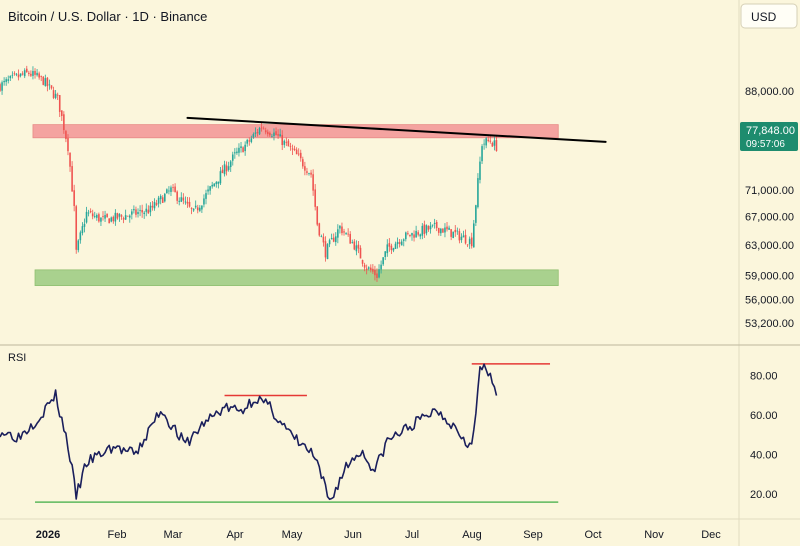  Describe the element at coordinates (396, 129) in the screenshot. I see `descending-trendline` at that location.